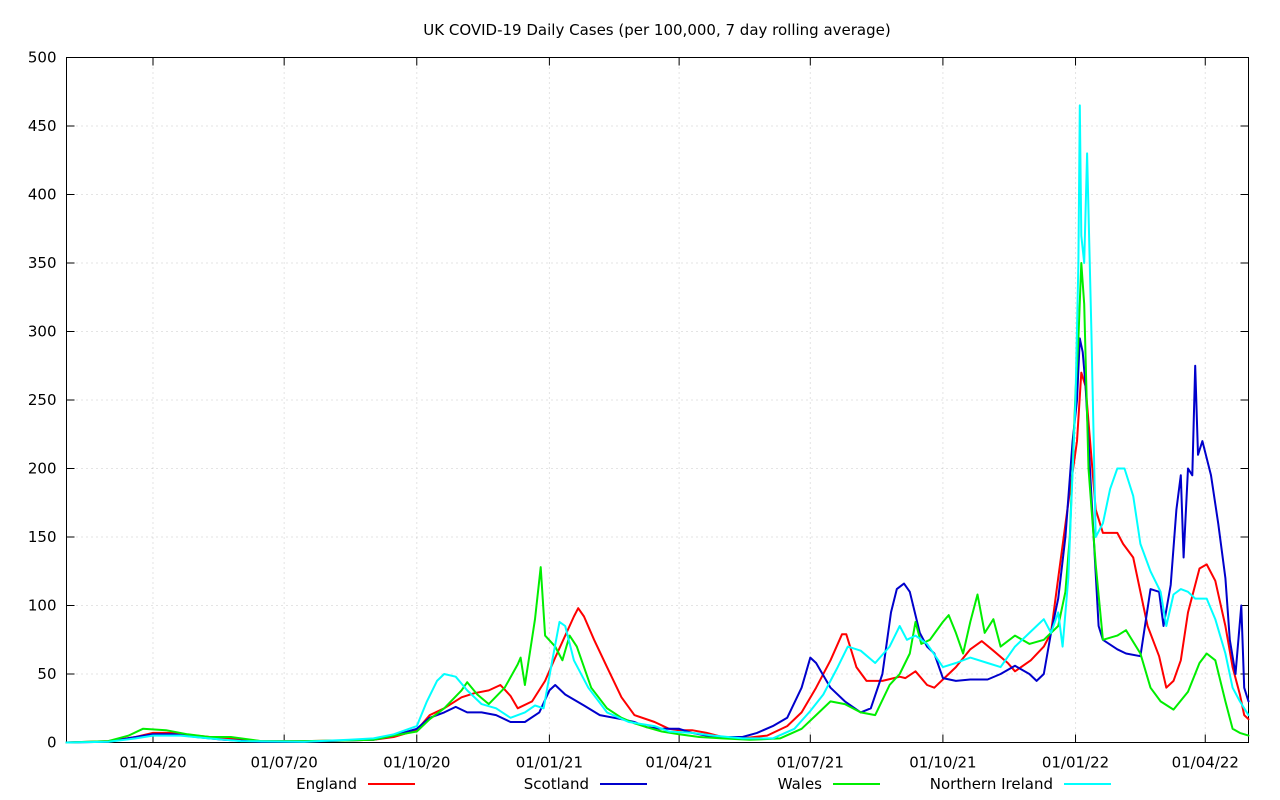 The height and width of the screenshot is (800, 1280). I want to click on x-tick-label: 01/10/21, so click(942, 763).